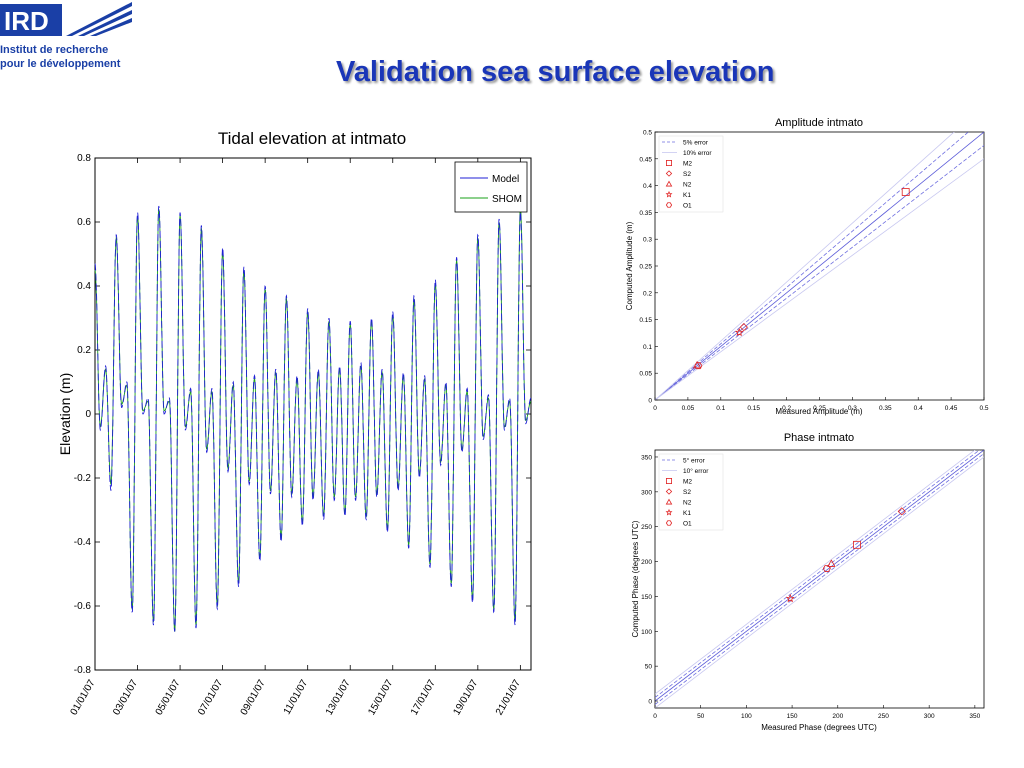 The height and width of the screenshot is (768, 1024). I want to click on y-tick-label: 100, so click(646, 632).